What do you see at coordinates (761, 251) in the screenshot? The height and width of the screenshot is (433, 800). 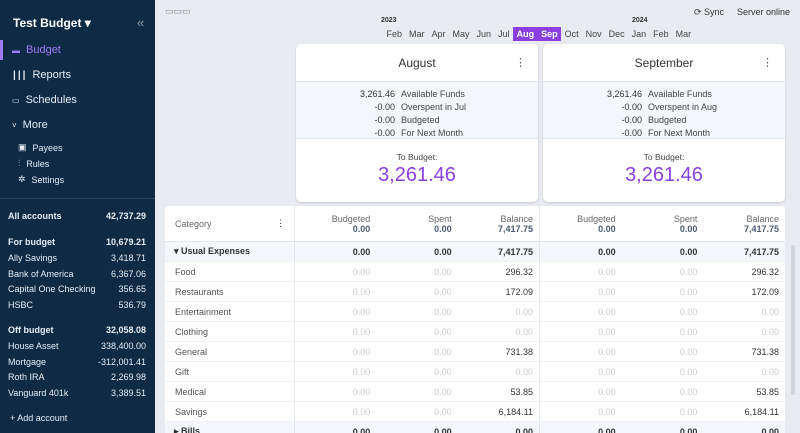 I see `balance-cell: 7,417.75` at bounding box center [761, 251].